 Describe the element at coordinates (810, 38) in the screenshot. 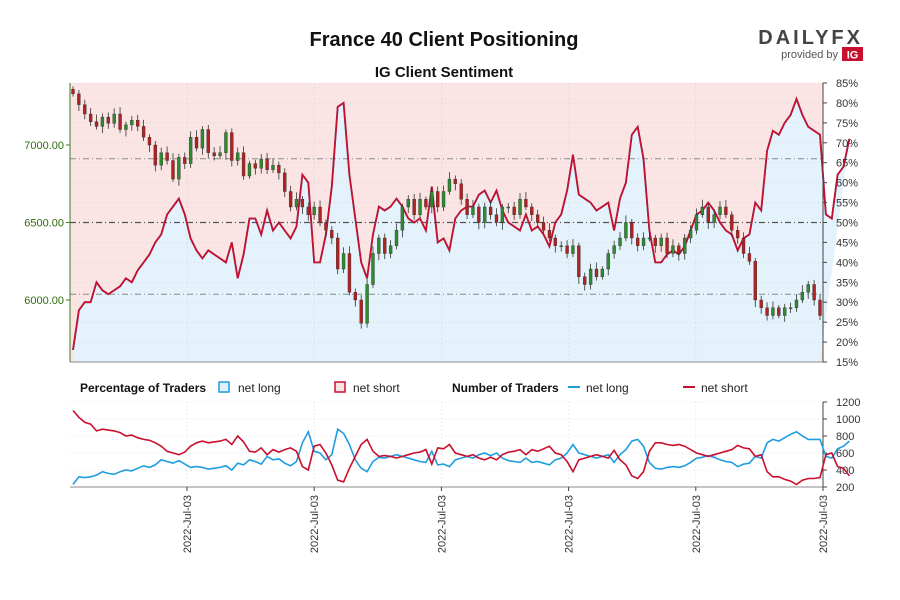

I see `logo-brand: DAILYFX` at that location.